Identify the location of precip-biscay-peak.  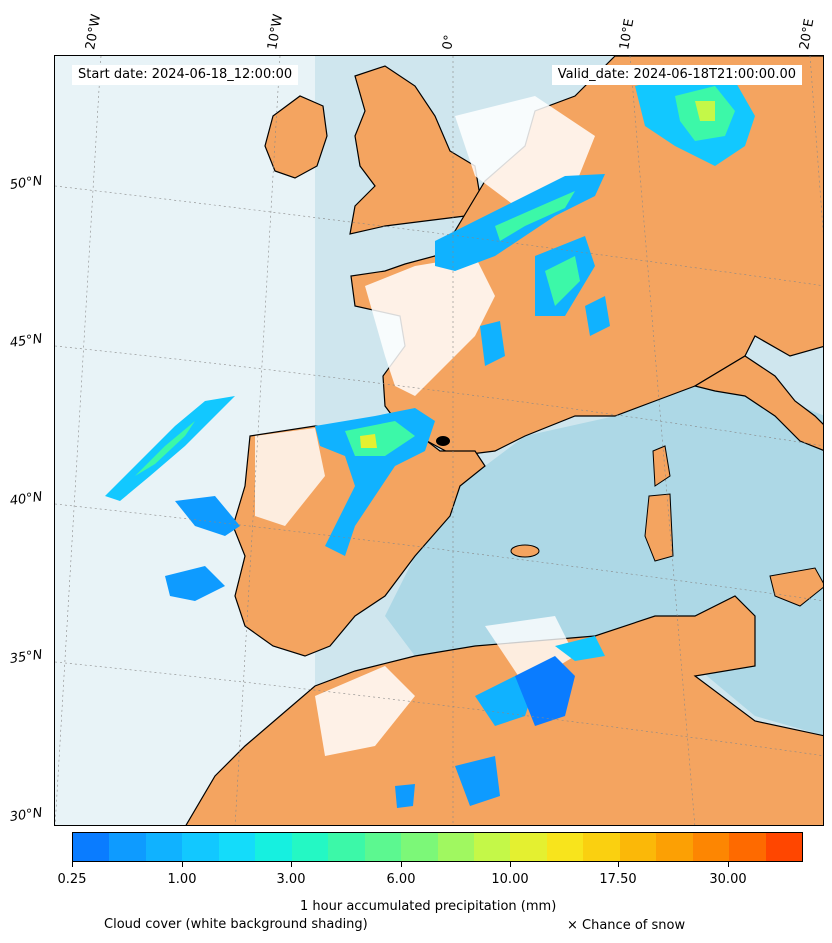
(368, 441).